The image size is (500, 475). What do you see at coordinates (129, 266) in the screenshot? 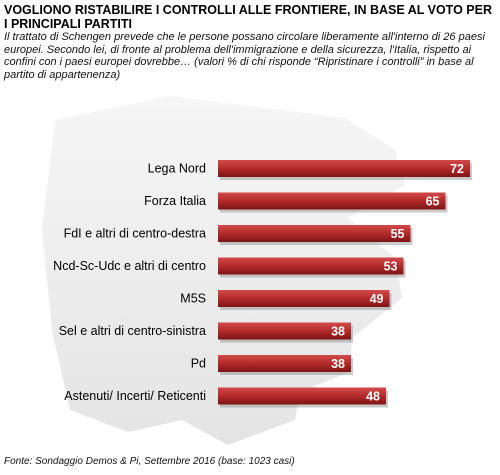
I see `category-label: Ncd-Sc-Udc e altri di centro` at bounding box center [129, 266].